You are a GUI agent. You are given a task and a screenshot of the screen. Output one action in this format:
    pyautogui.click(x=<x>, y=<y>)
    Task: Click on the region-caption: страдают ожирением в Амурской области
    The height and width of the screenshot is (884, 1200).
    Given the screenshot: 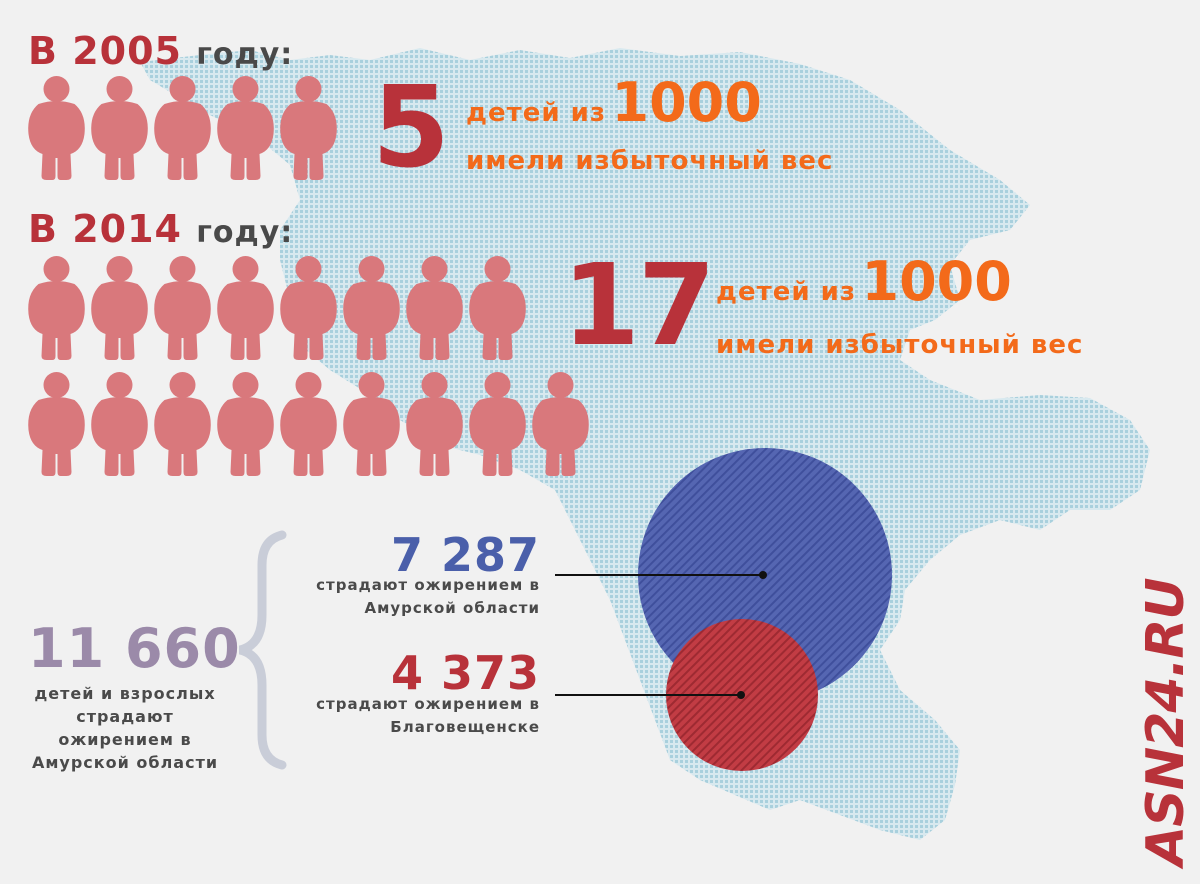 What is the action you would take?
    pyautogui.click(x=428, y=597)
    